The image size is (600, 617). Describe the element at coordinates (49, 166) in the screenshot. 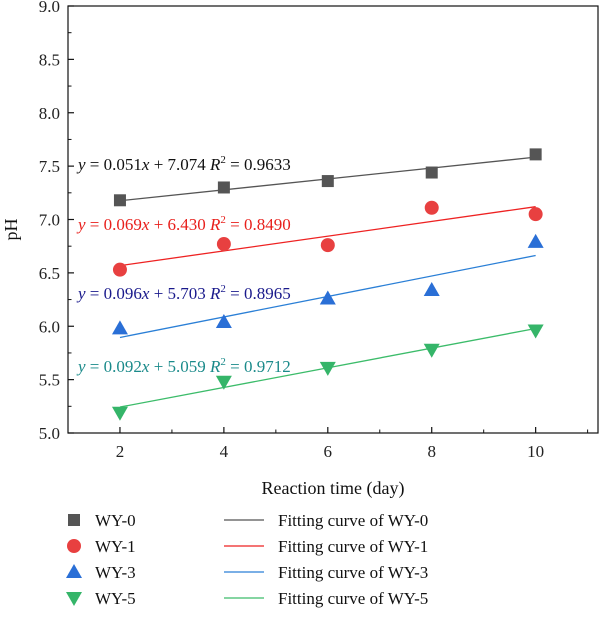

I see `y-tick-label: 7.5` at that location.